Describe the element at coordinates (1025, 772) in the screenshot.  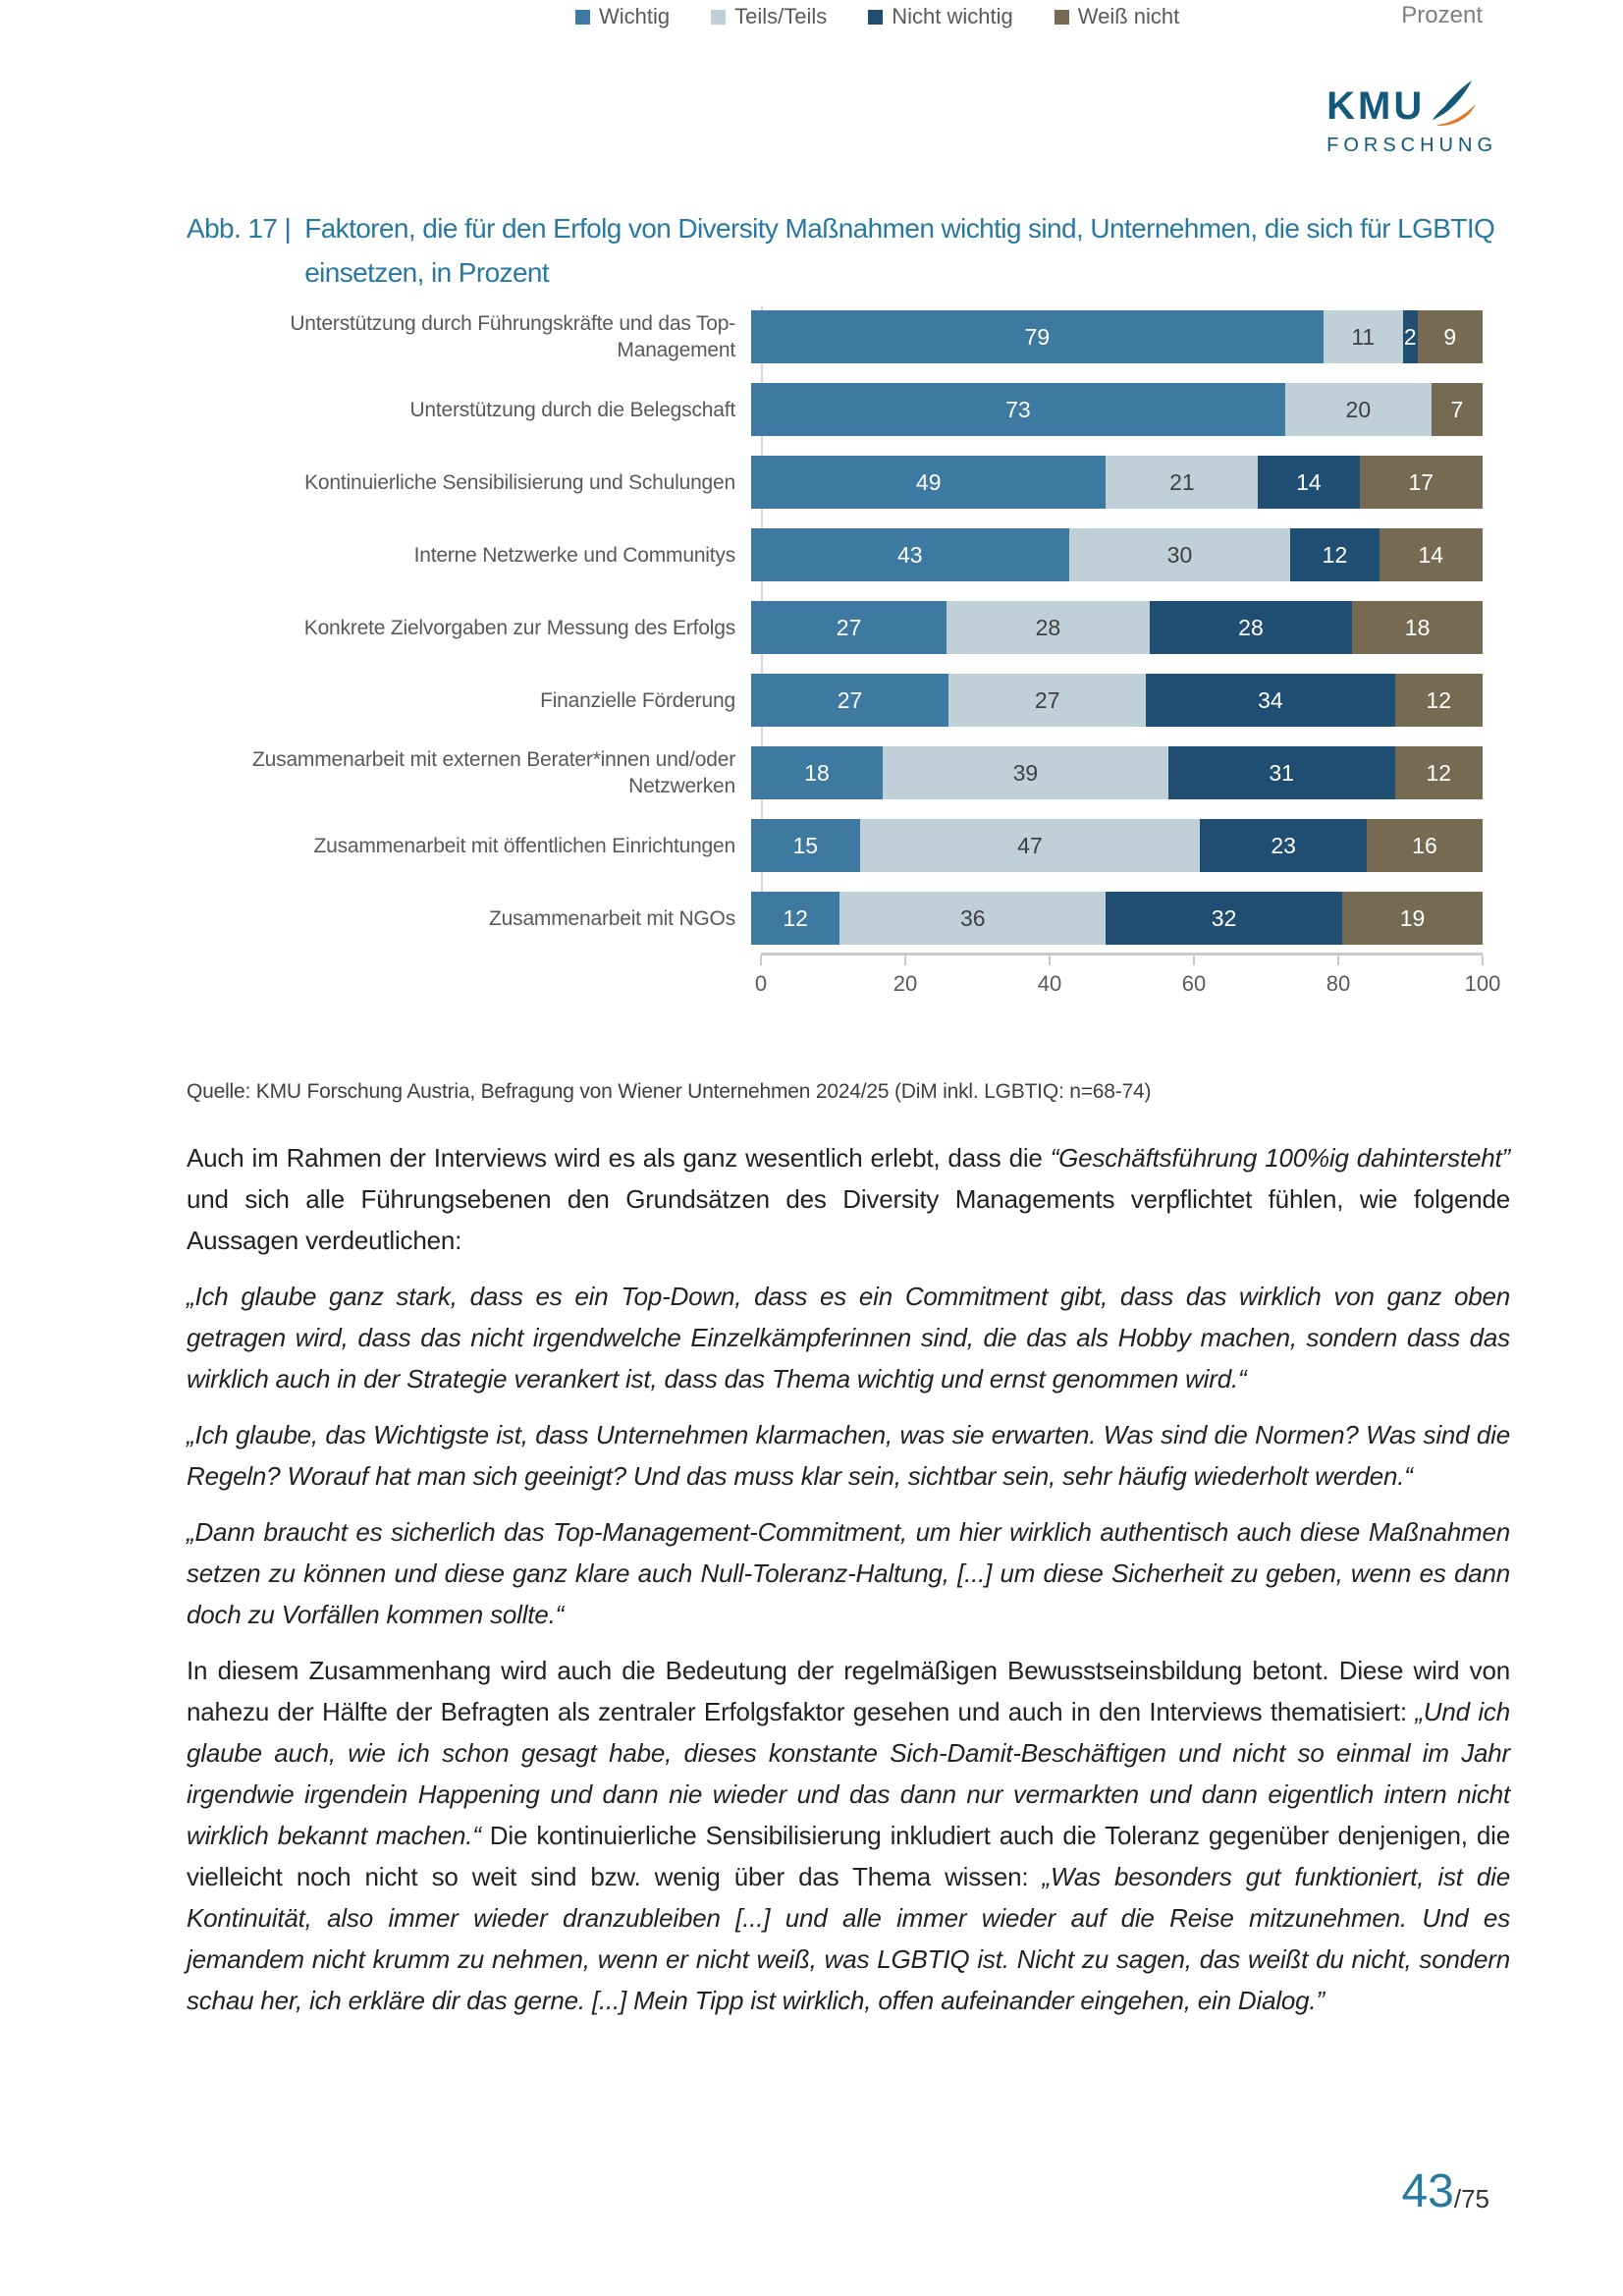
I see `bar-segment: 39` at that location.